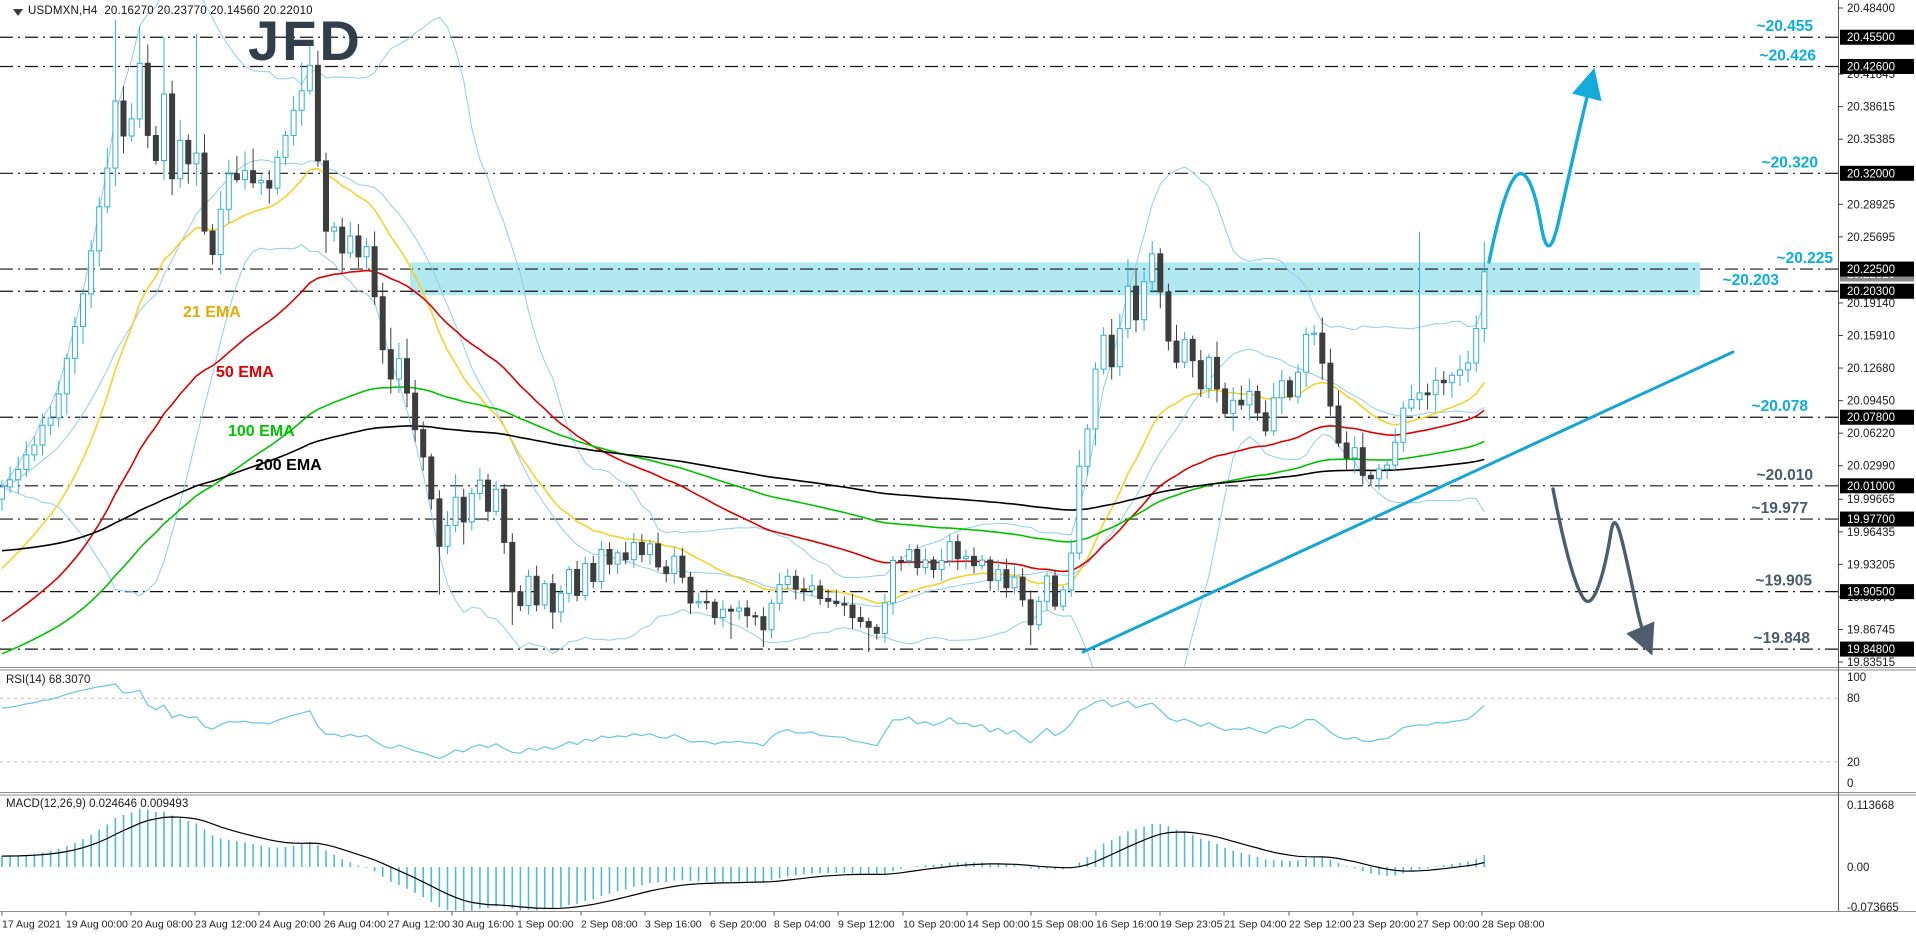 This screenshot has height=936, width=1916. What do you see at coordinates (483, 925) in the screenshot?
I see `time-tick-label: 30 Aug 16:00` at bounding box center [483, 925].